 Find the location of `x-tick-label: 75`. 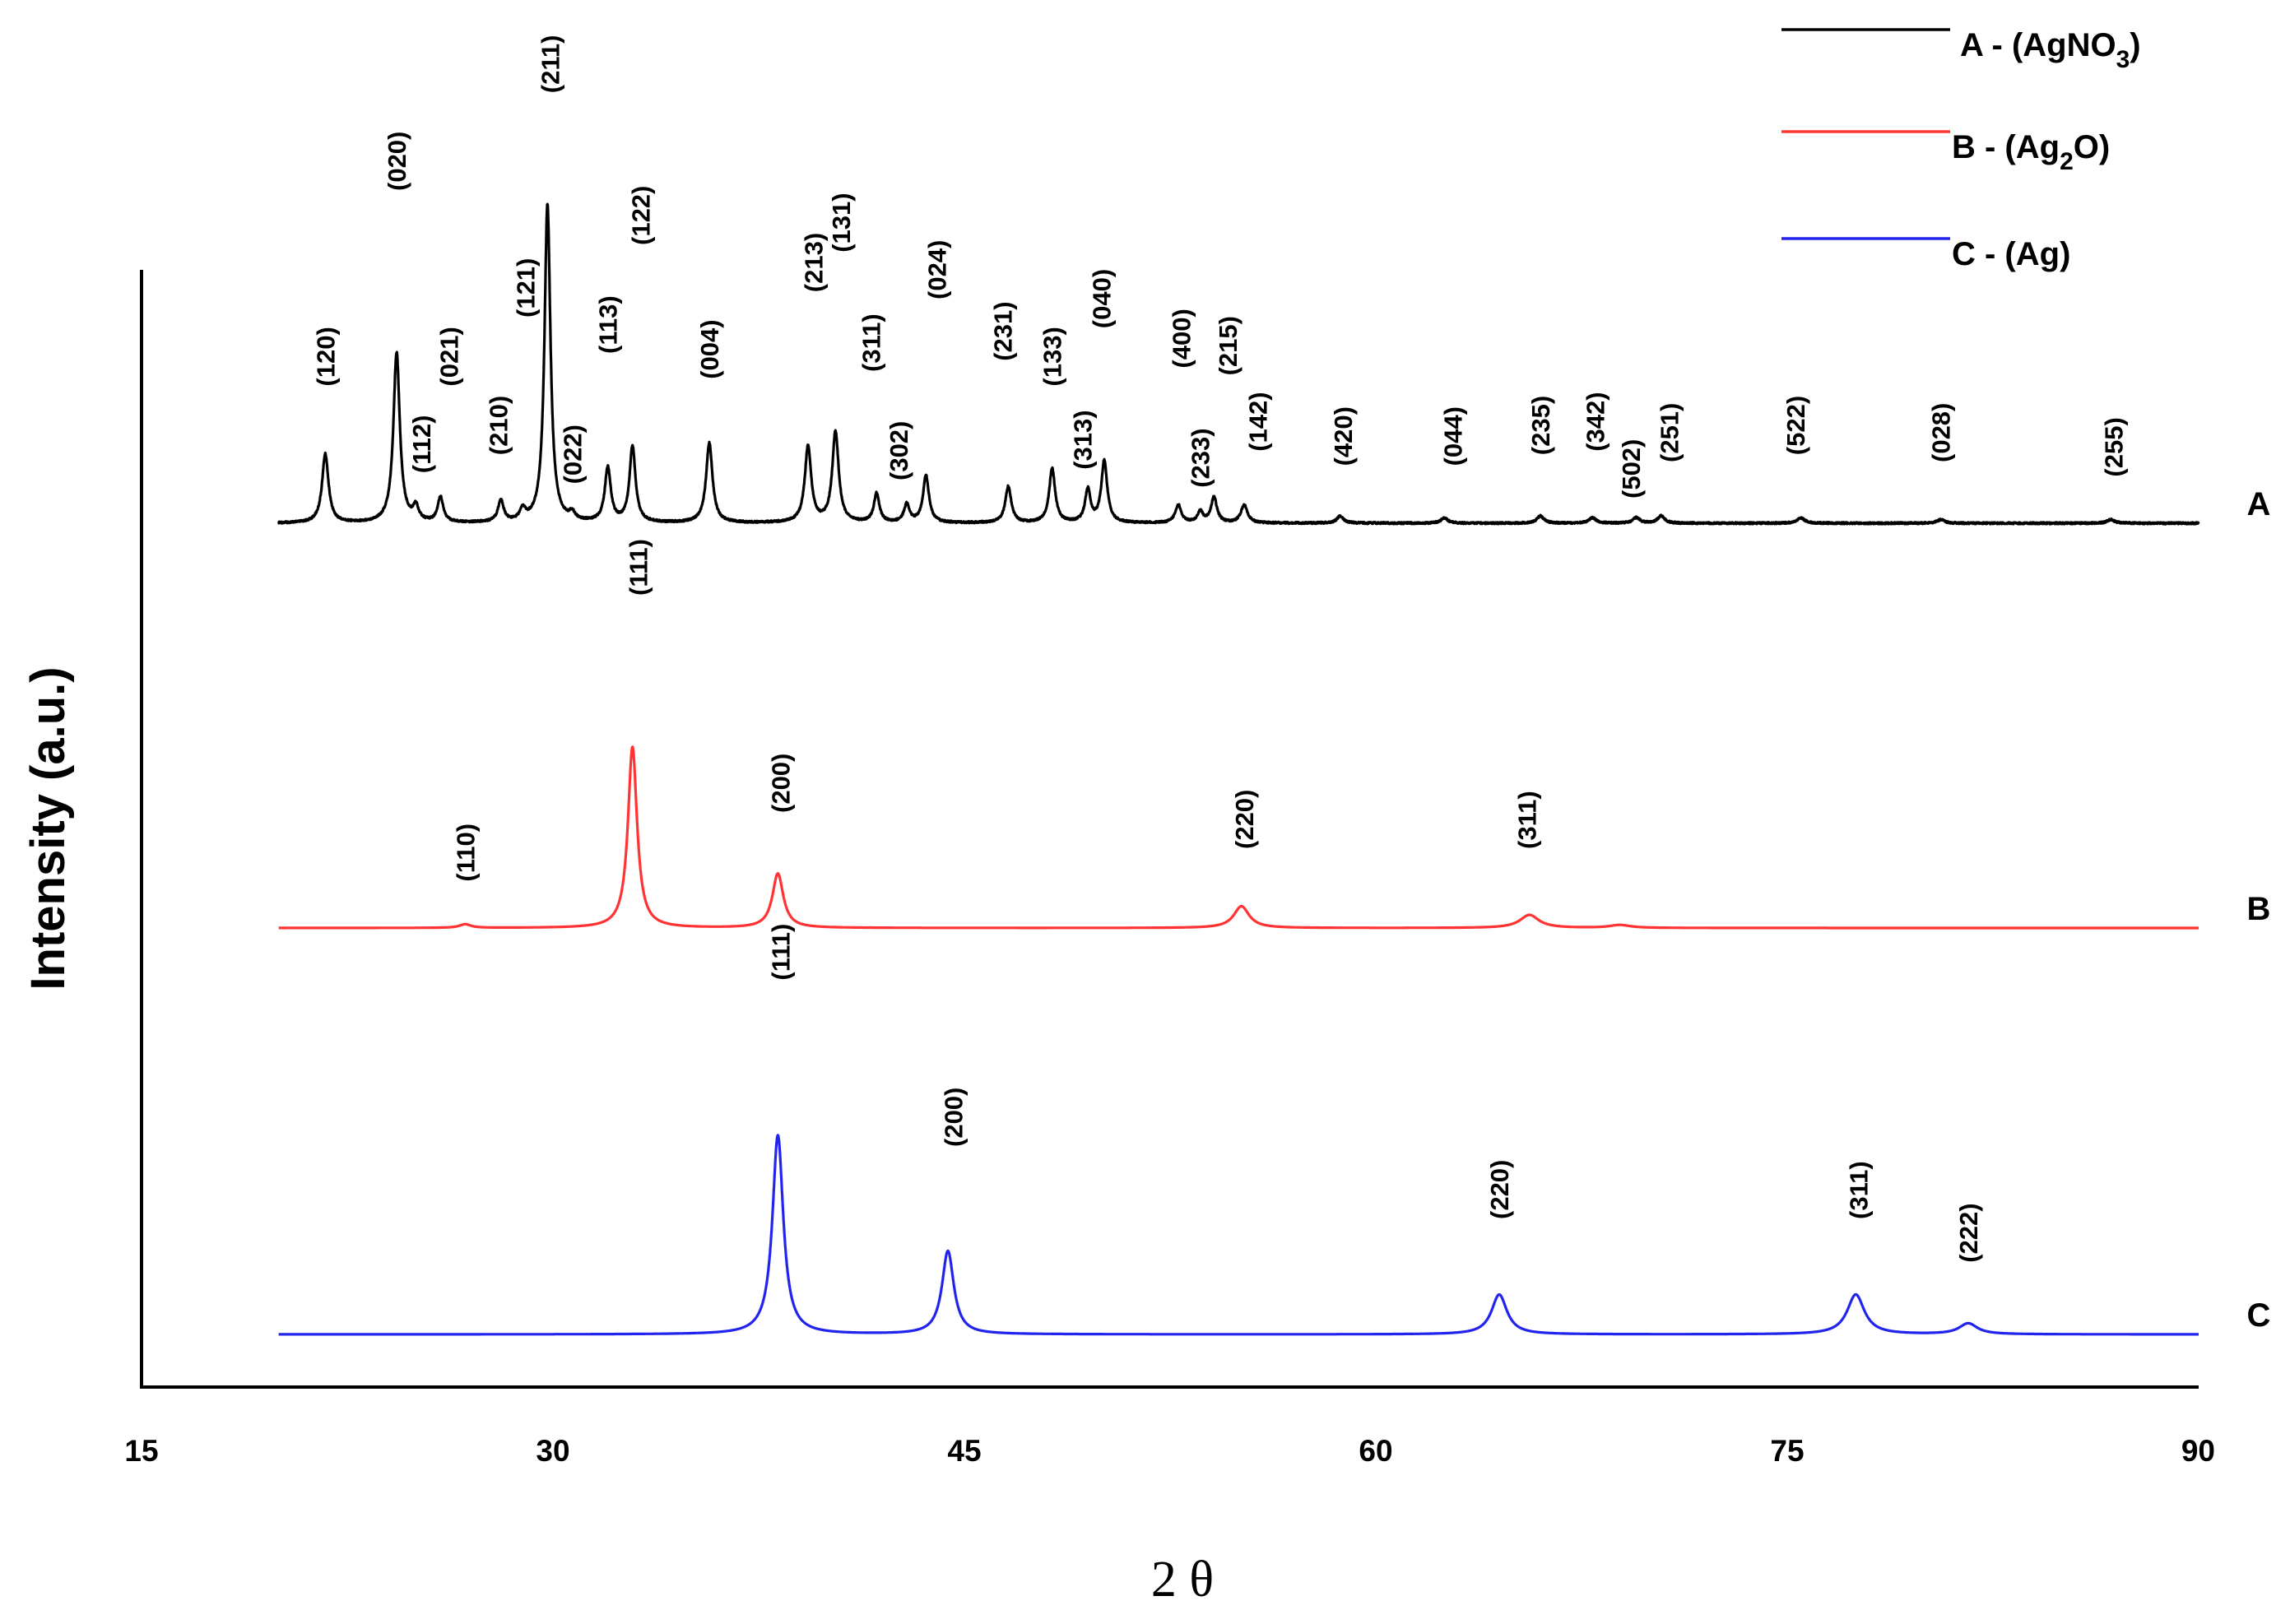

x-tick-label: 75 is located at coordinates (1787, 1451).